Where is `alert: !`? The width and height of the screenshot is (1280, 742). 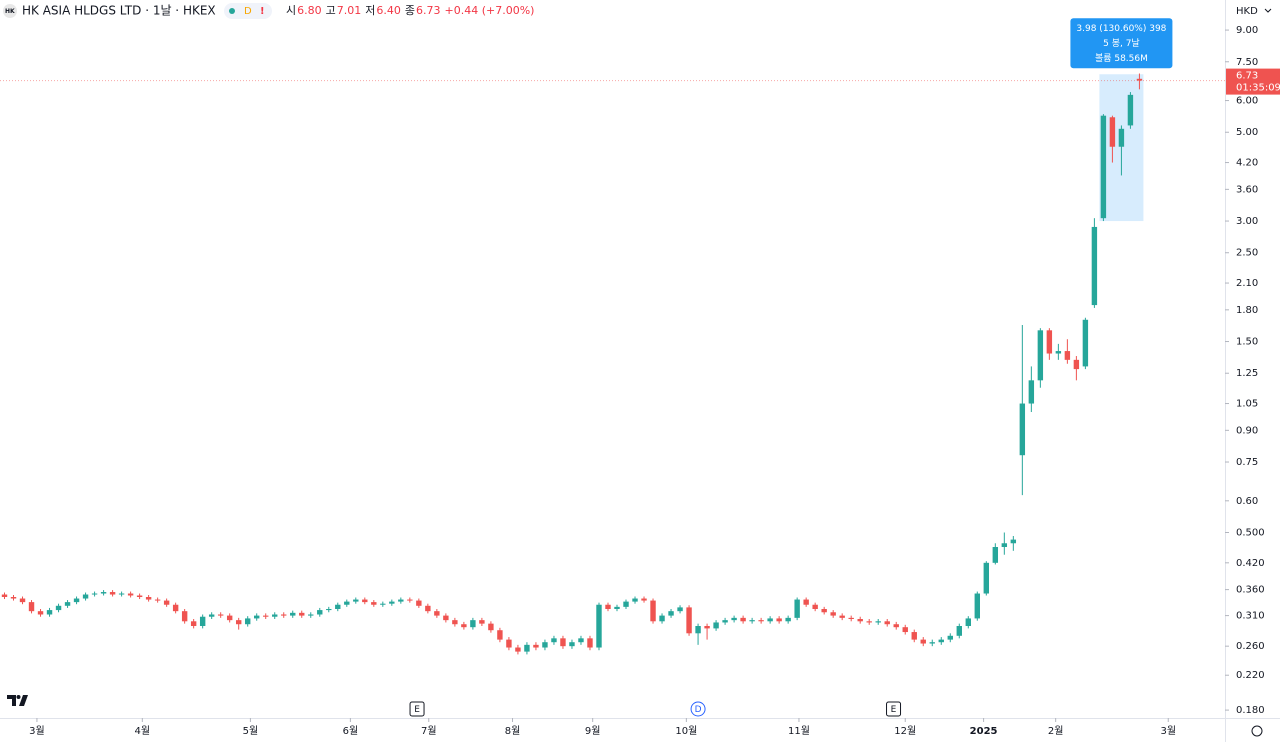
alert: ! is located at coordinates (262, 11).